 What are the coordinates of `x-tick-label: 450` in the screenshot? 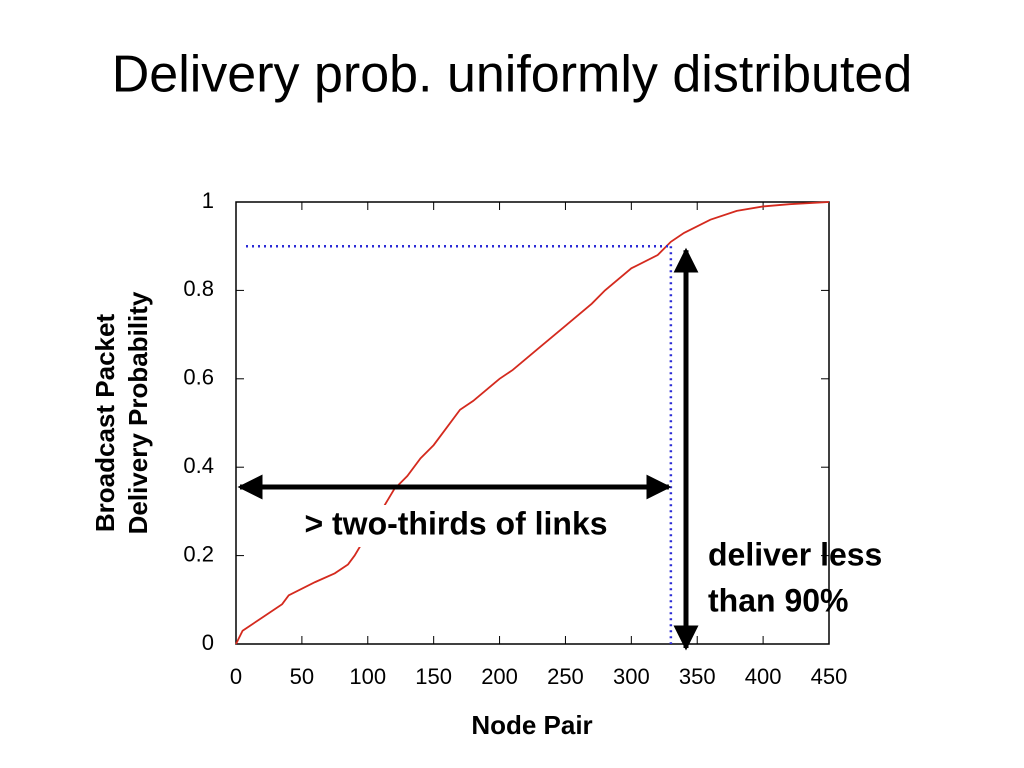 It's located at (829, 676).